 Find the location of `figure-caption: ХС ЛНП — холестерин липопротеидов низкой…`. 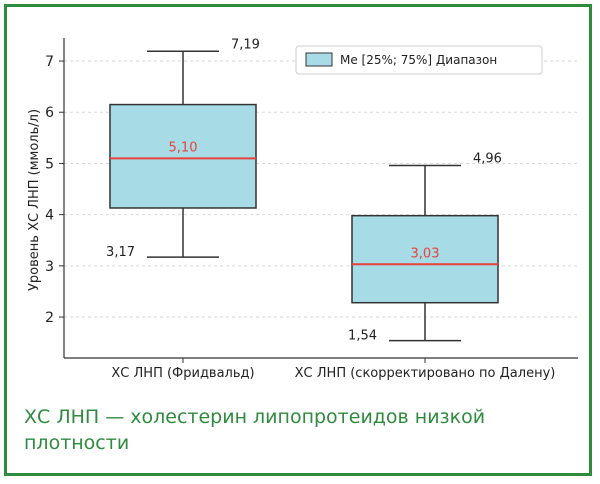

figure-caption: ХС ЛНП — холестерин липопротеидов низкой… is located at coordinates (255, 430).